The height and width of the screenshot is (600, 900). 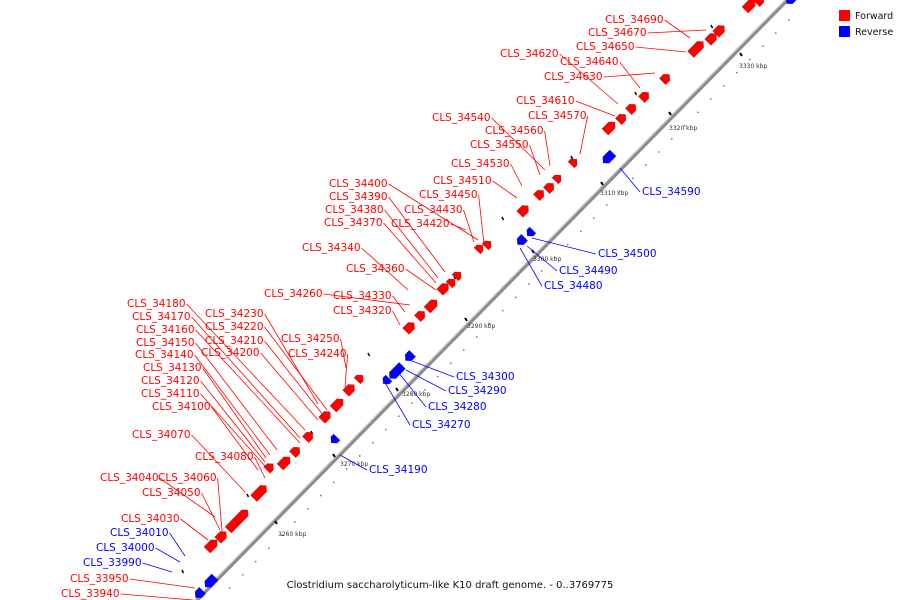 I want to click on scale-label: 3310 kbp, so click(x=614, y=193).